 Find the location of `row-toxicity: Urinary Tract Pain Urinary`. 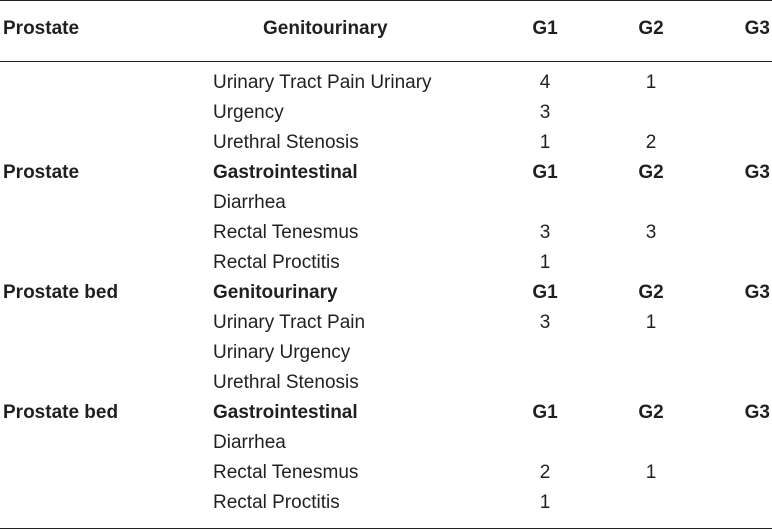

row-toxicity: Urinary Tract Pain Urinary is located at coordinates (322, 82).